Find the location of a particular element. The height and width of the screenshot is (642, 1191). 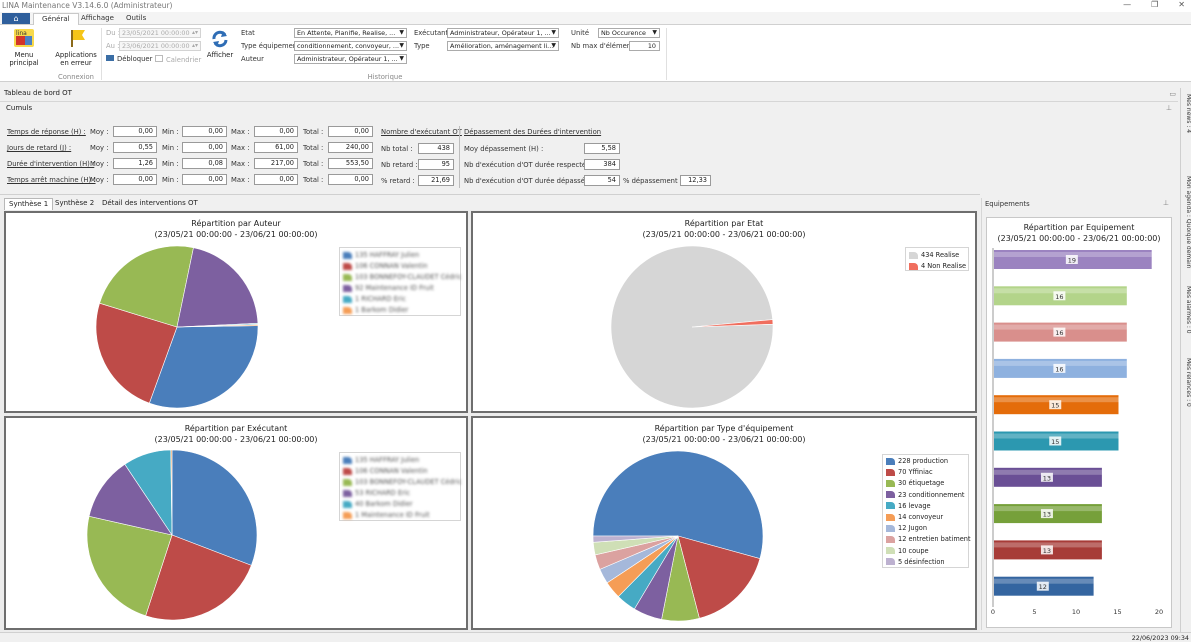

close-icon: ✕ is located at coordinates (1181, 4).